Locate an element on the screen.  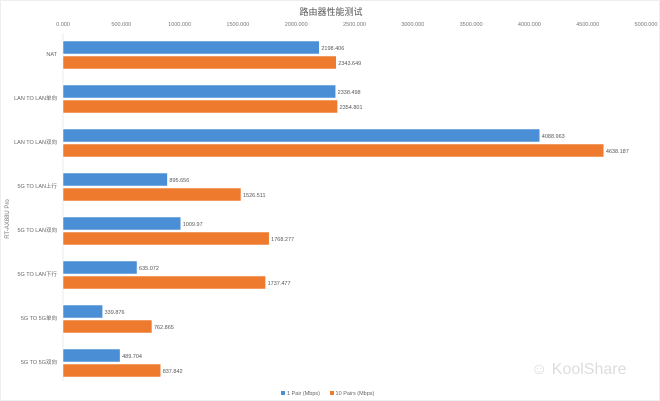
x-tick-label: 500.000 is located at coordinates (121, 25).